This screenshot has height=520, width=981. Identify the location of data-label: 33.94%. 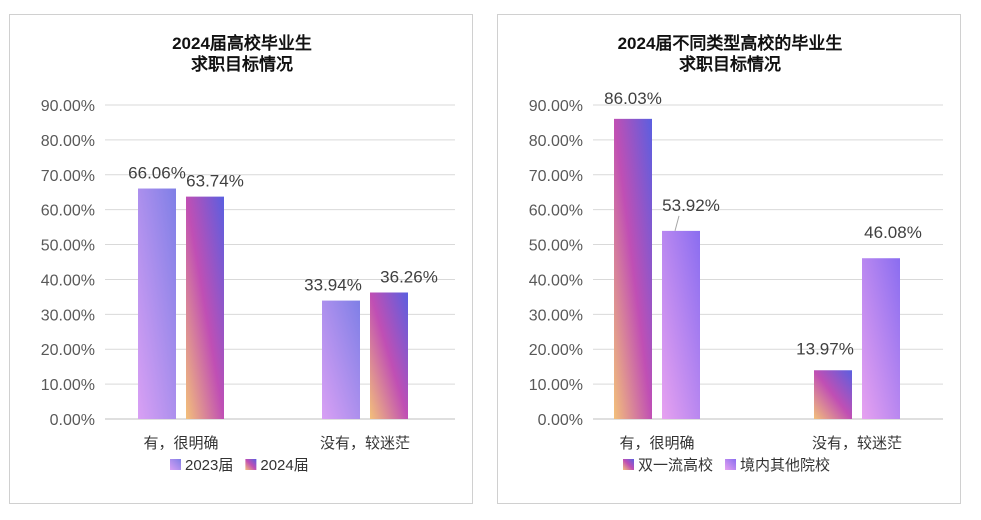
(333, 285).